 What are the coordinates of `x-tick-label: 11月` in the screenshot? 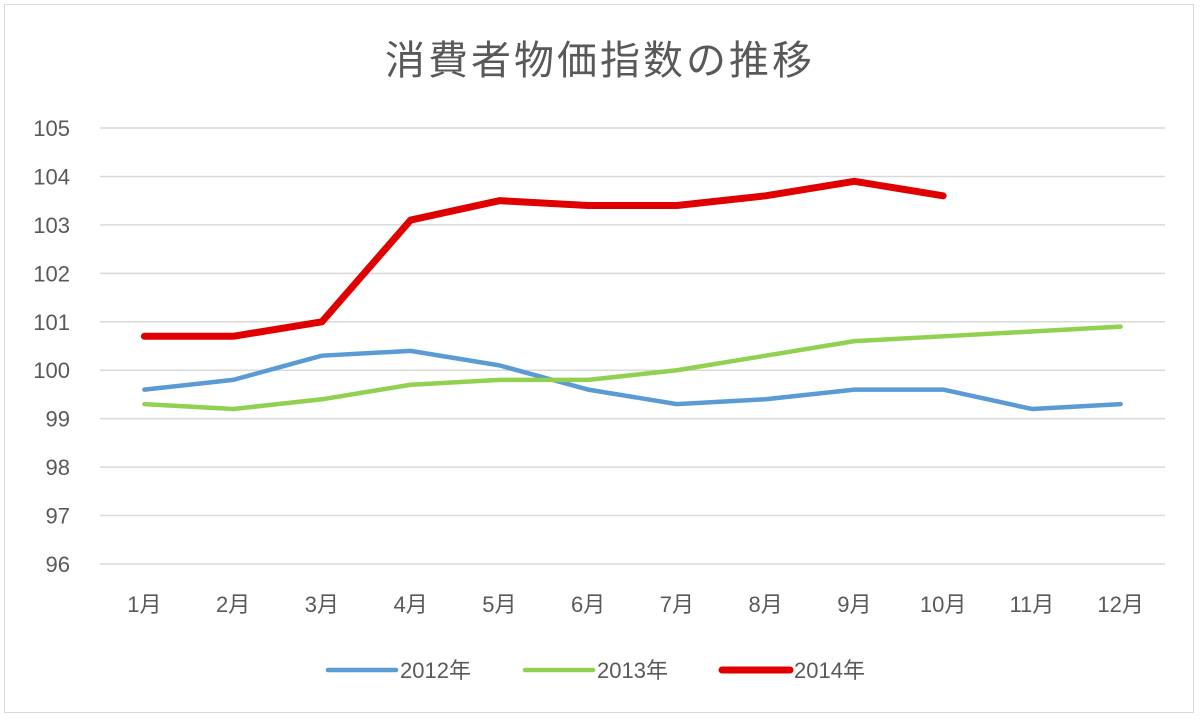 It's located at (1031, 604).